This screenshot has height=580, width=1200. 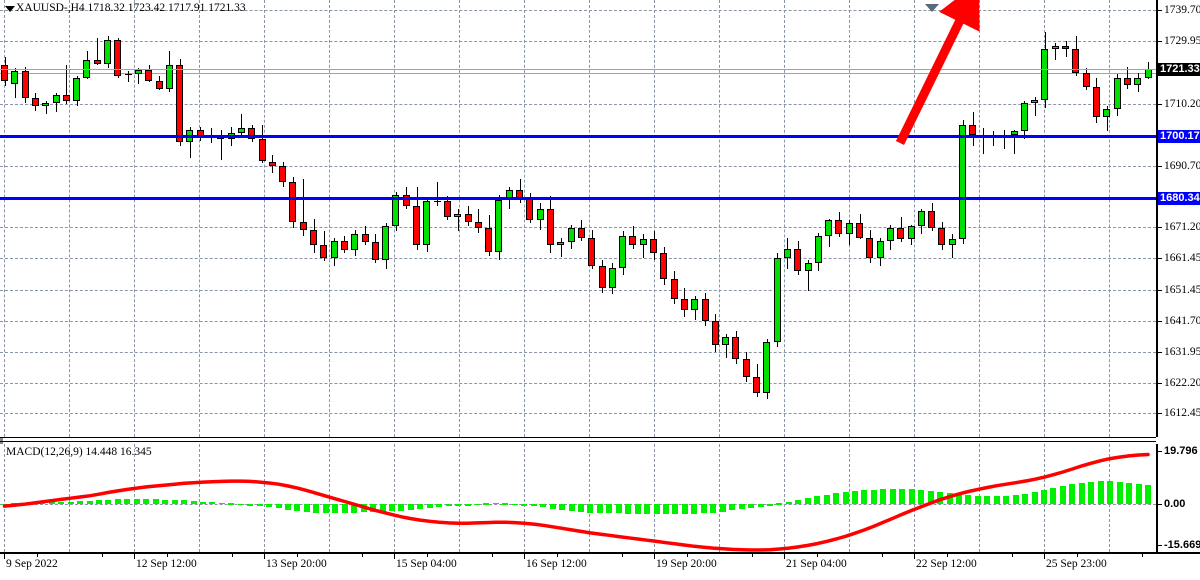 What do you see at coordinates (1178, 498) in the screenshot?
I see `macd-axis: 19.796 0.00 -15.669` at bounding box center [1178, 498].